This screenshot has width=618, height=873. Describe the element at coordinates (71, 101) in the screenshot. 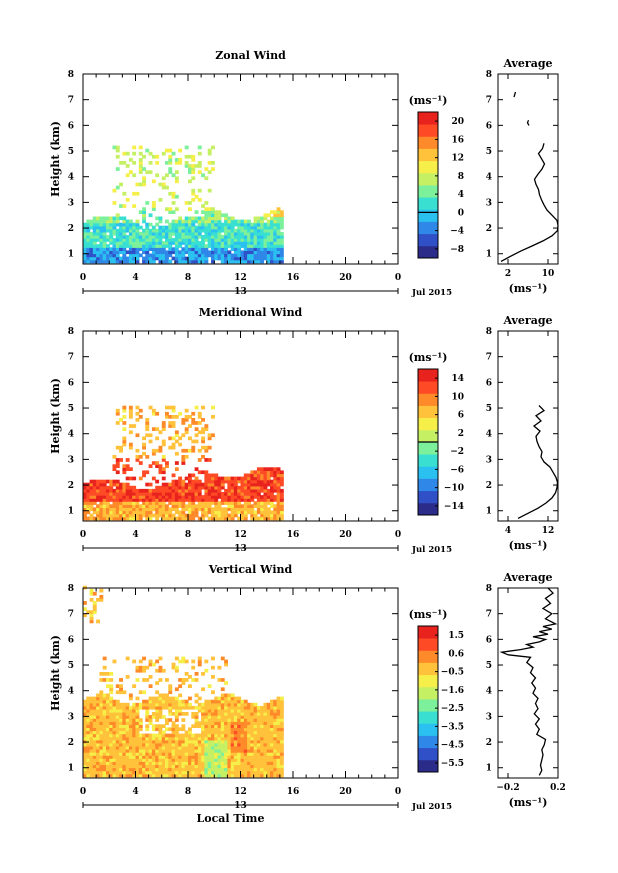

I see `y-tick-label: 7` at that location.